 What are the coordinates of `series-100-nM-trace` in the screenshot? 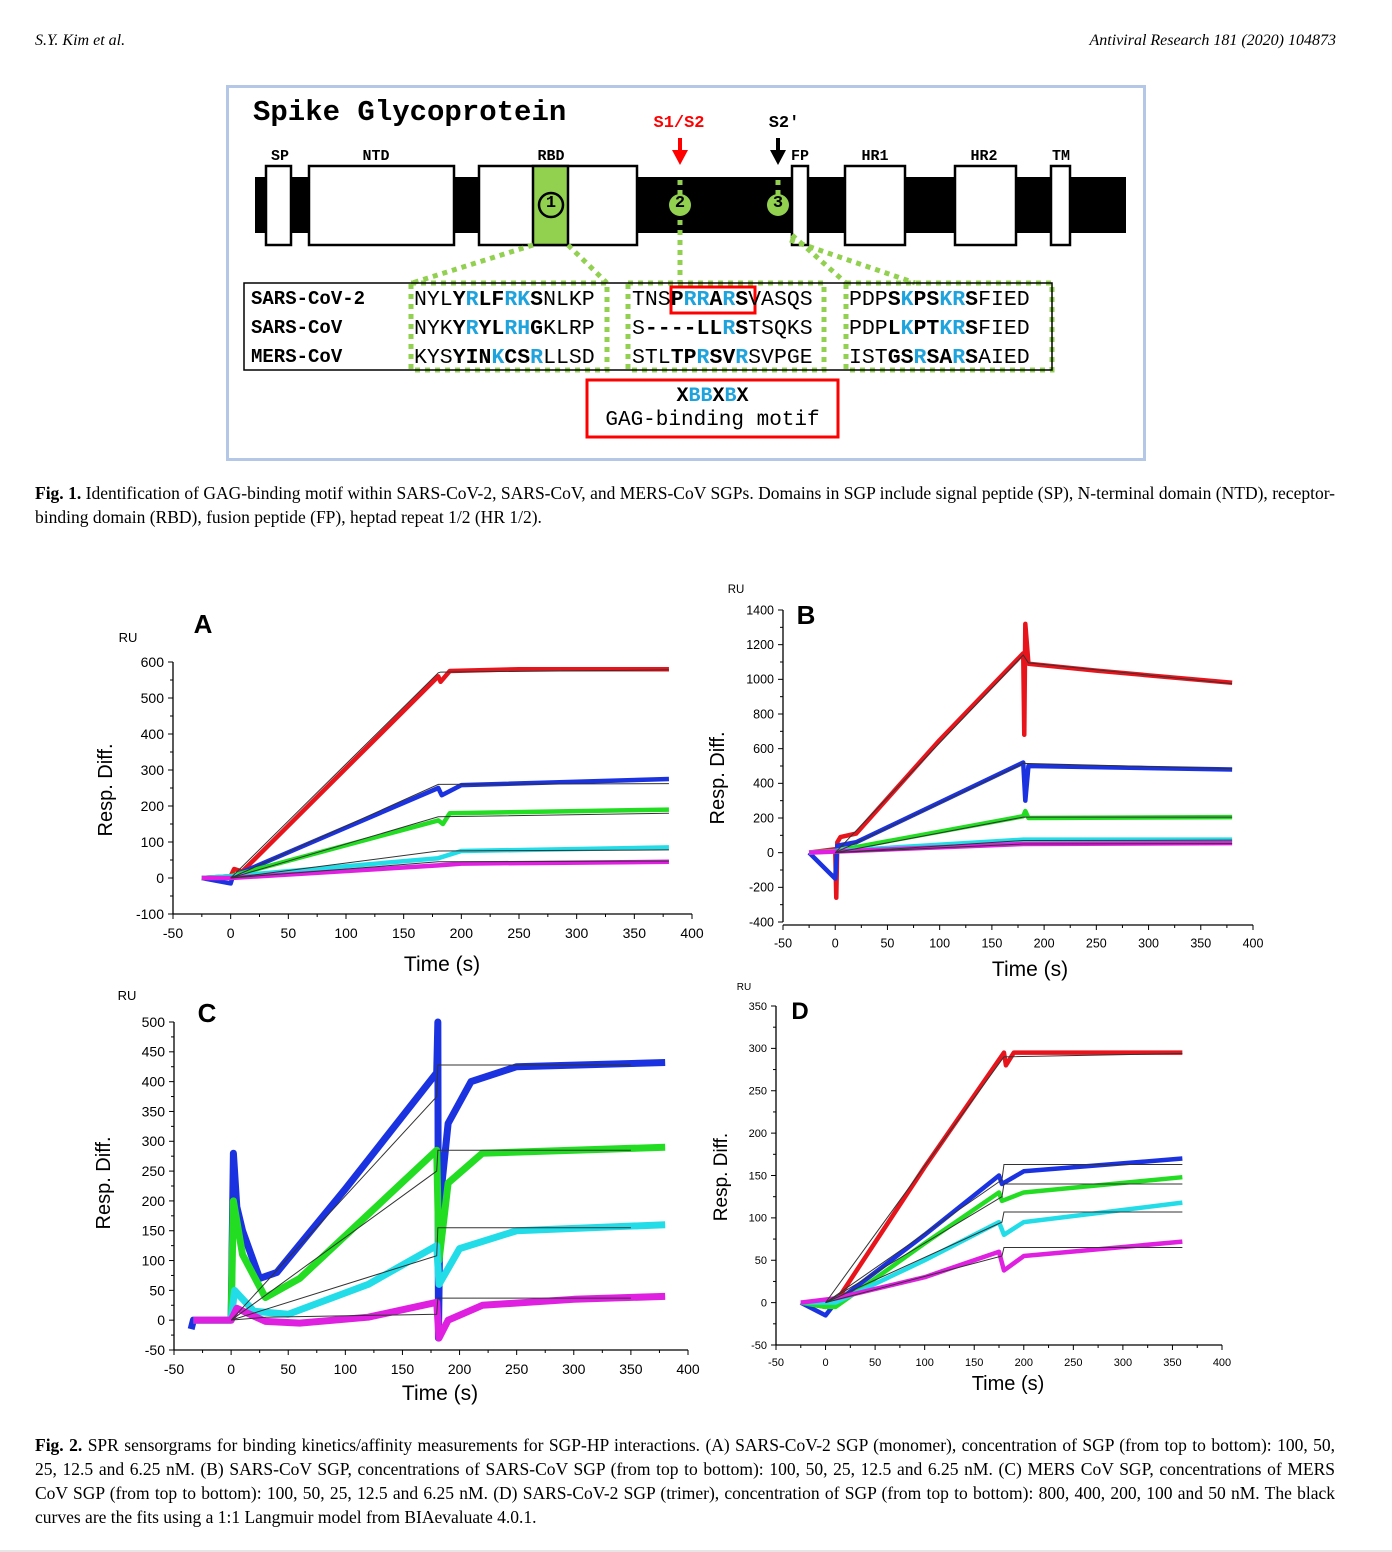 It's located at (1020, 760).